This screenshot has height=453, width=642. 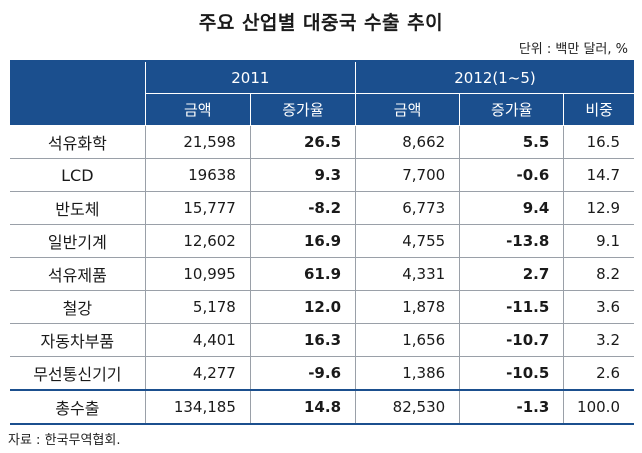 What do you see at coordinates (598, 175) in the screenshot?
I see `table-cell: 14.7` at bounding box center [598, 175].